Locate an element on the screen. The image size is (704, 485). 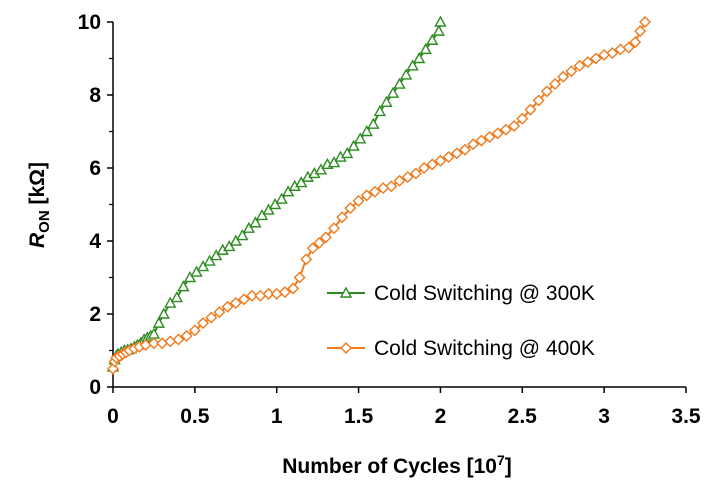
legend-item: Cold Switching @ 400K is located at coordinates (461, 348).